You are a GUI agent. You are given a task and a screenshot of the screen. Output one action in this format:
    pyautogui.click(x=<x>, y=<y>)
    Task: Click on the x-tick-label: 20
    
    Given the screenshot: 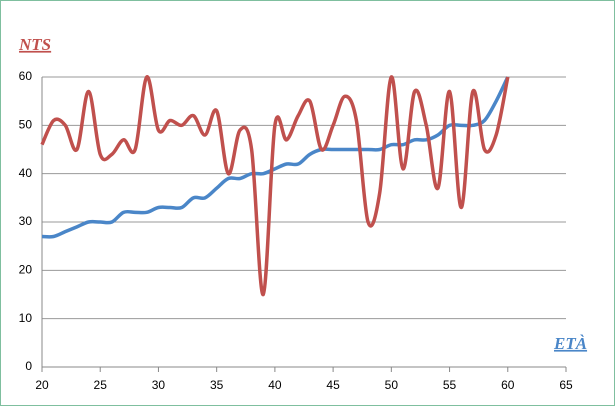 What is the action you would take?
    pyautogui.click(x=42, y=385)
    